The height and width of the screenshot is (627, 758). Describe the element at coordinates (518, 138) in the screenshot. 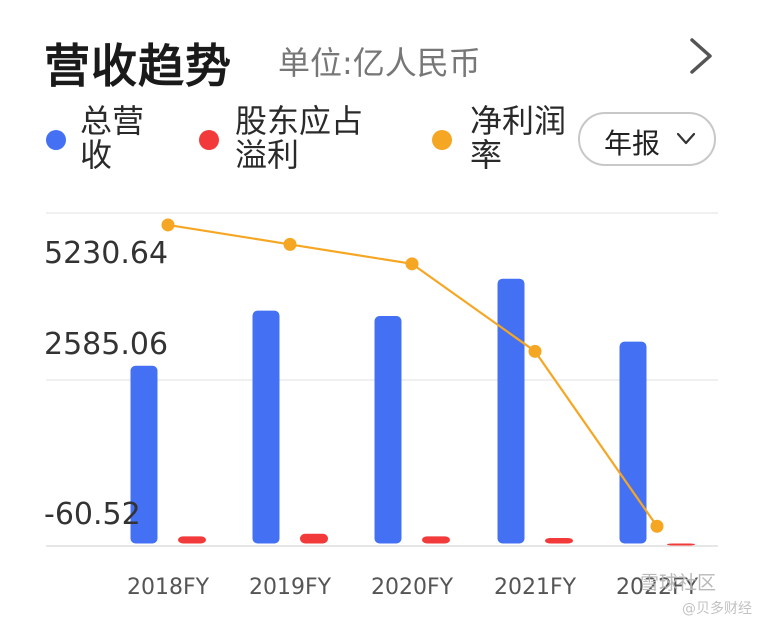

I see `legend-label-margin: 净利润率` at that location.